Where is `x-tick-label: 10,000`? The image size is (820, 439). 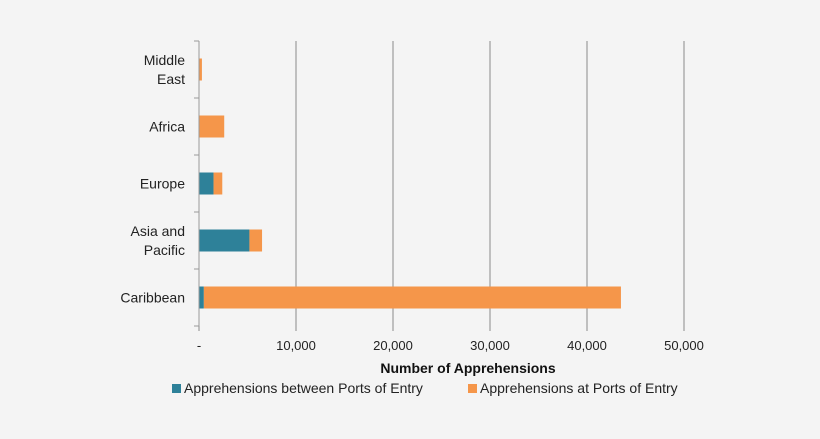 x-tick-label: 10,000 is located at coordinates (296, 345).